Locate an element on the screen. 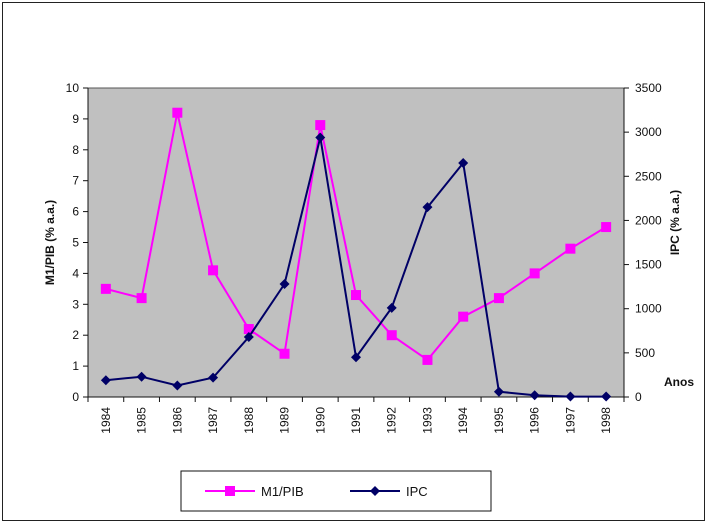  x-tick-label: 1991 is located at coordinates (356, 420).